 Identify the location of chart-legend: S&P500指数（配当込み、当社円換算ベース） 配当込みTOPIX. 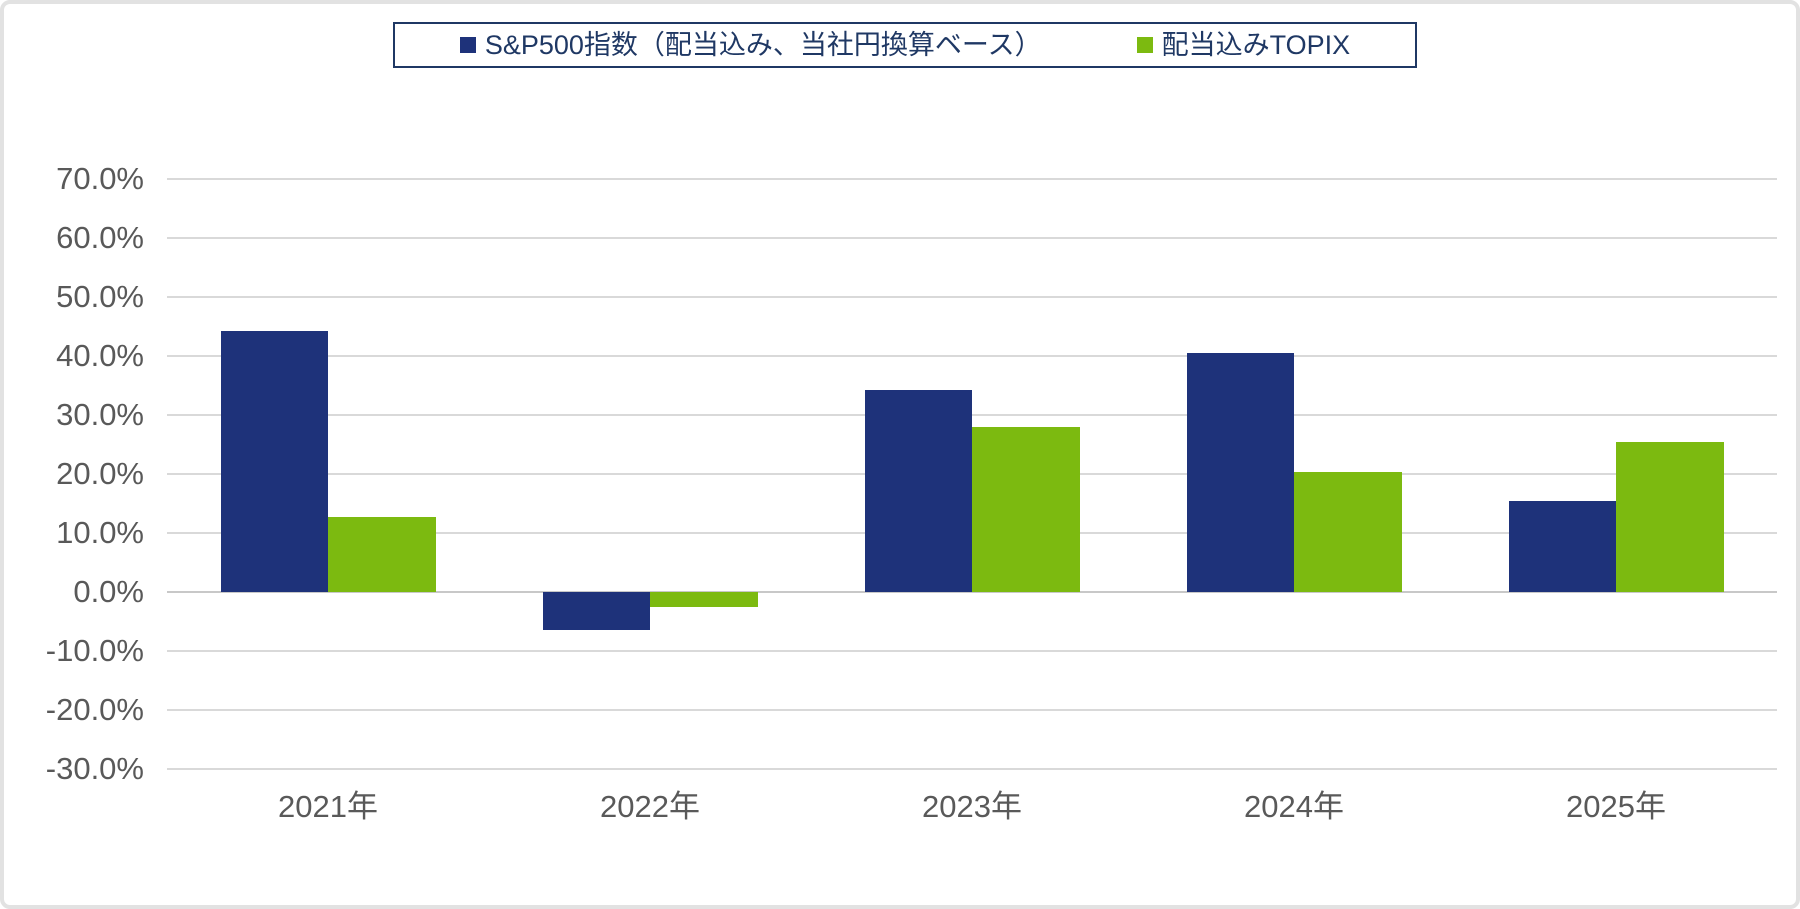
(905, 45).